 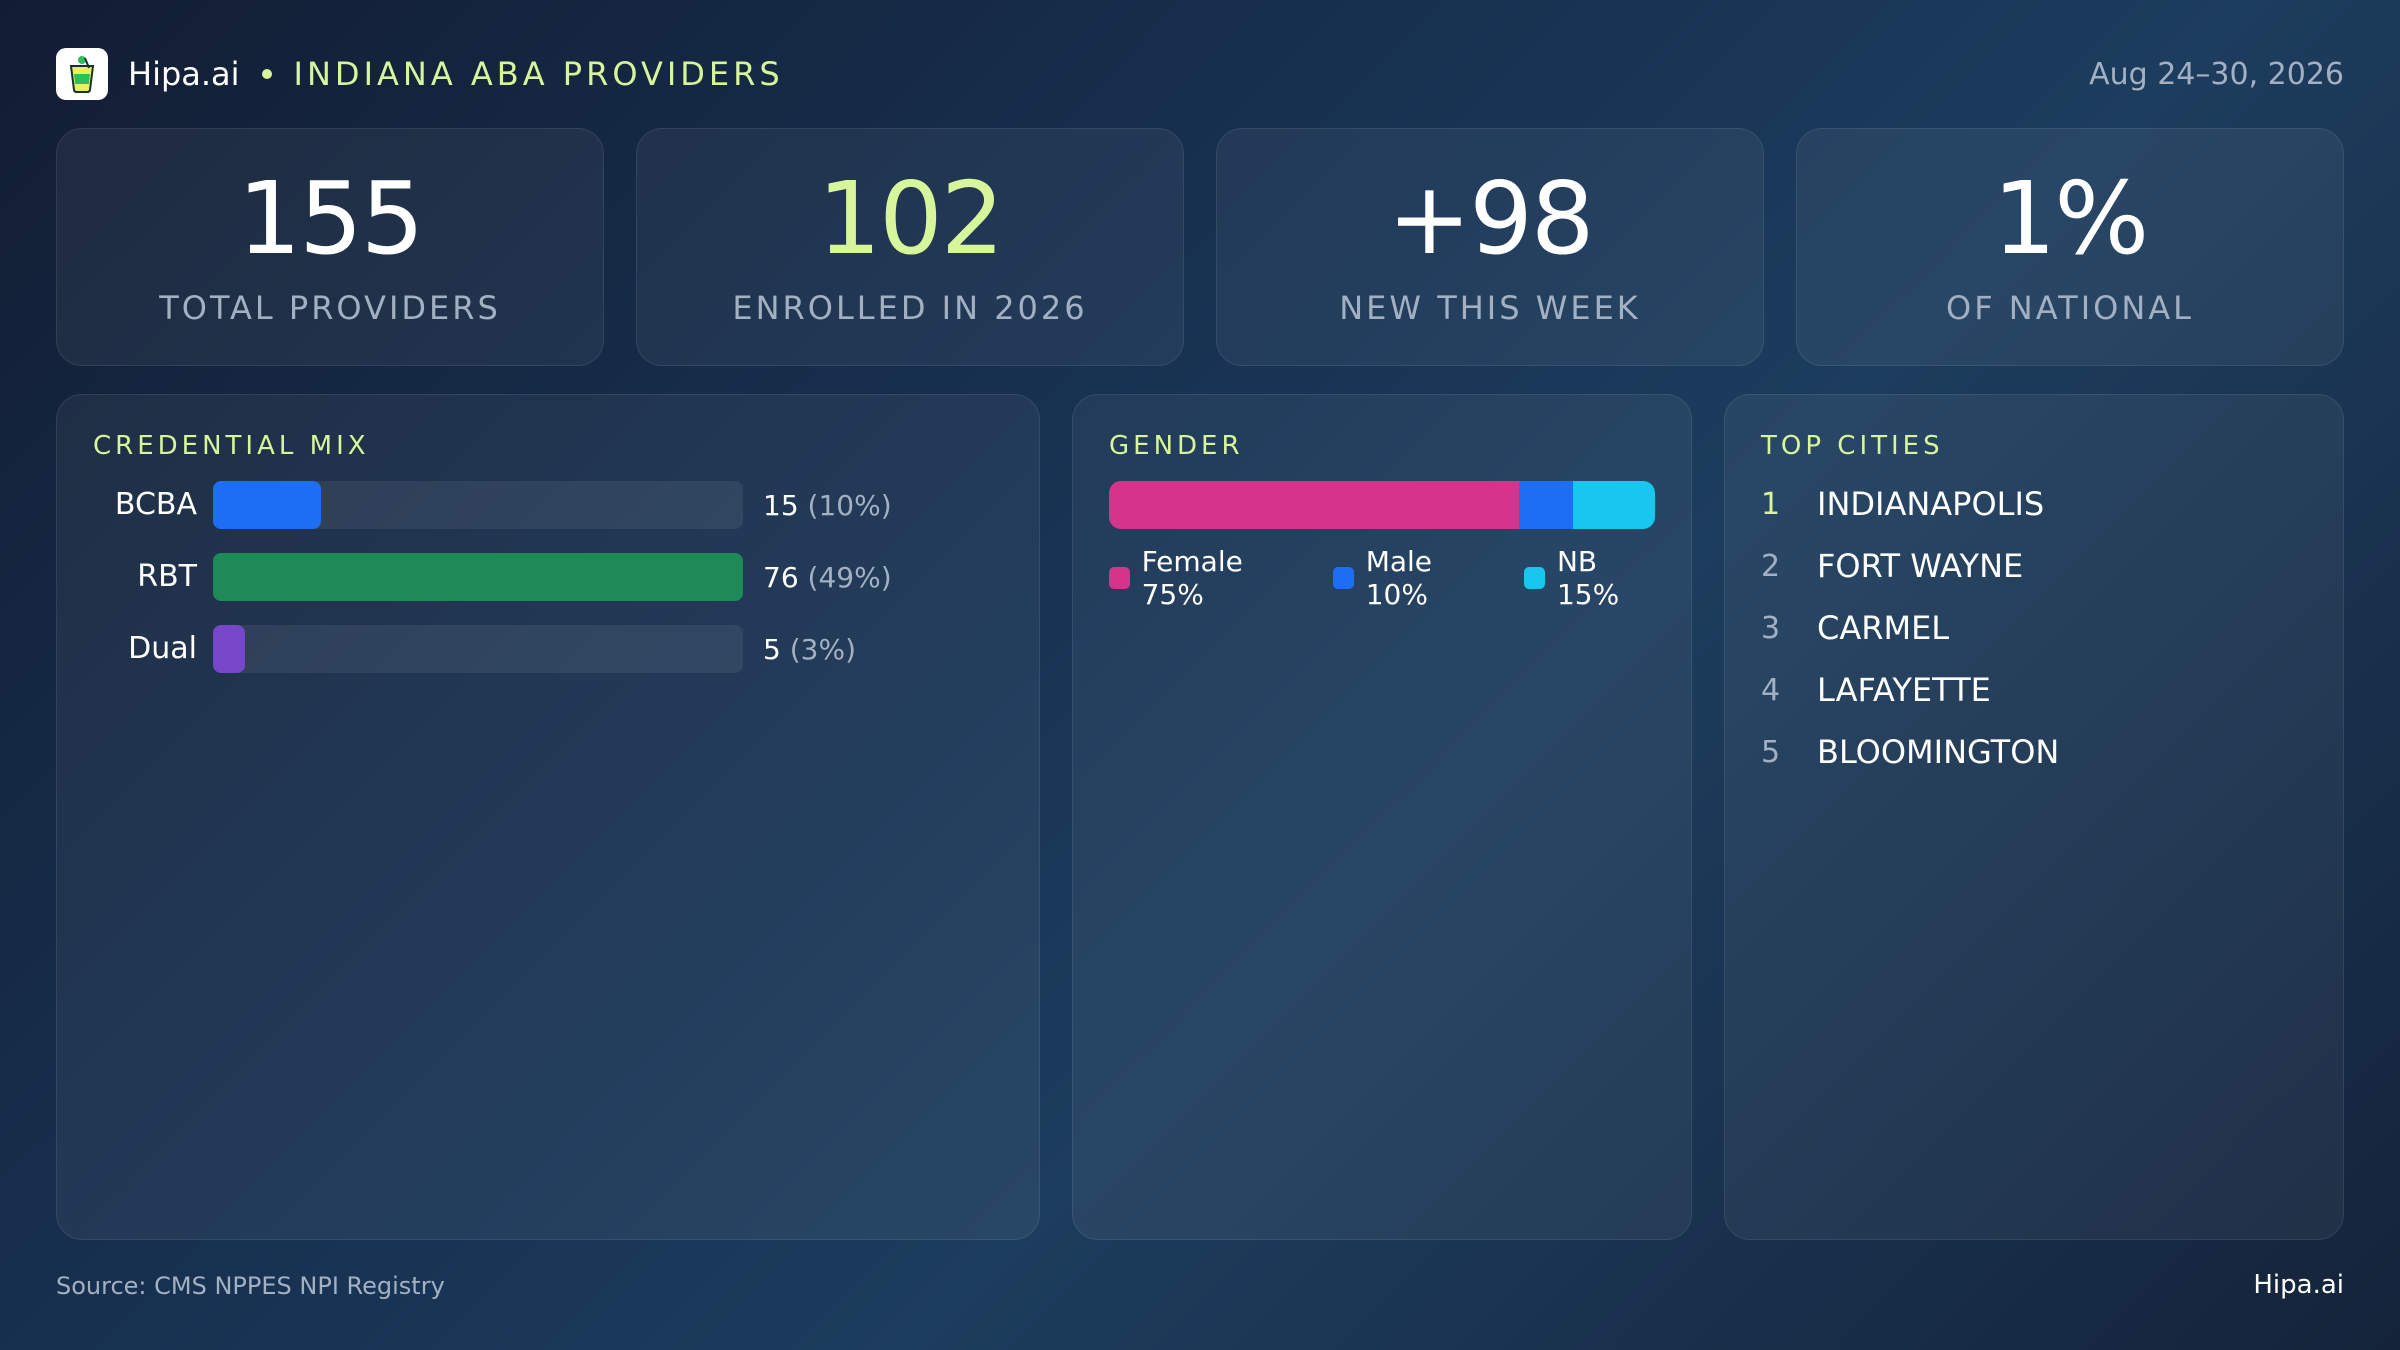 What do you see at coordinates (911, 218) in the screenshot?
I see `kpi-value: 102` at bounding box center [911, 218].